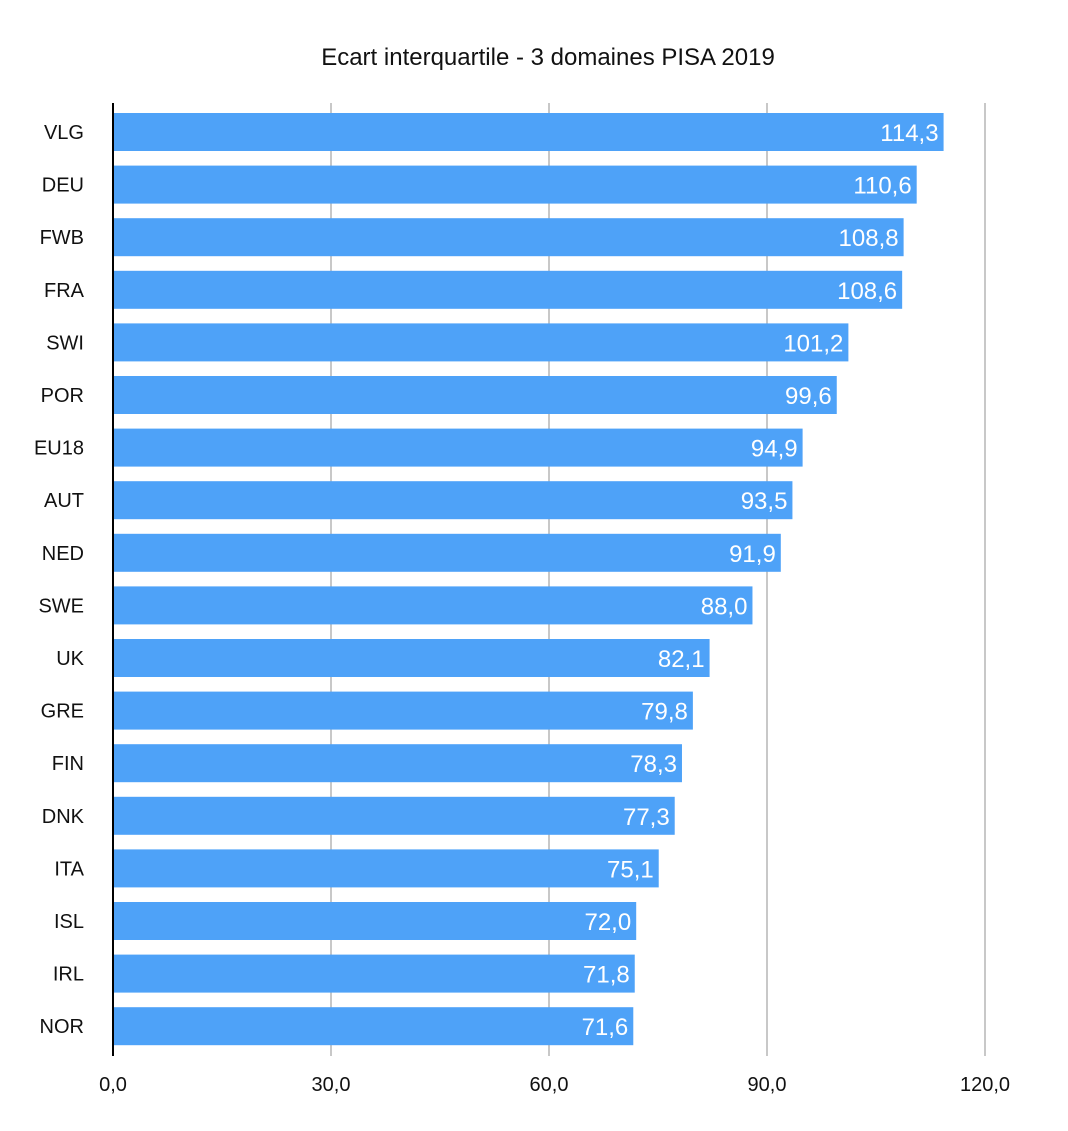 The image size is (1068, 1131). Describe the element at coordinates (646, 817) in the screenshot. I see `data-label: 77,3` at that location.